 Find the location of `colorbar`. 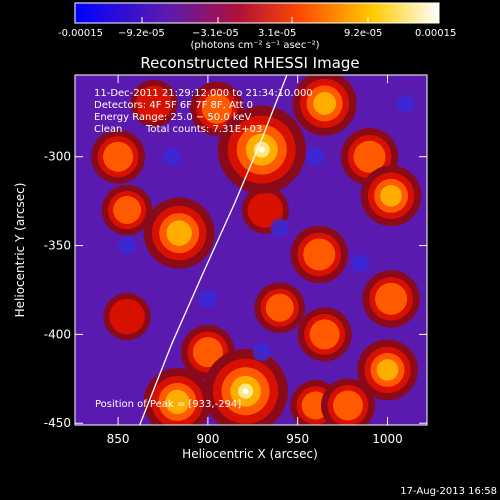

colorbar is located at coordinates (257, 13).